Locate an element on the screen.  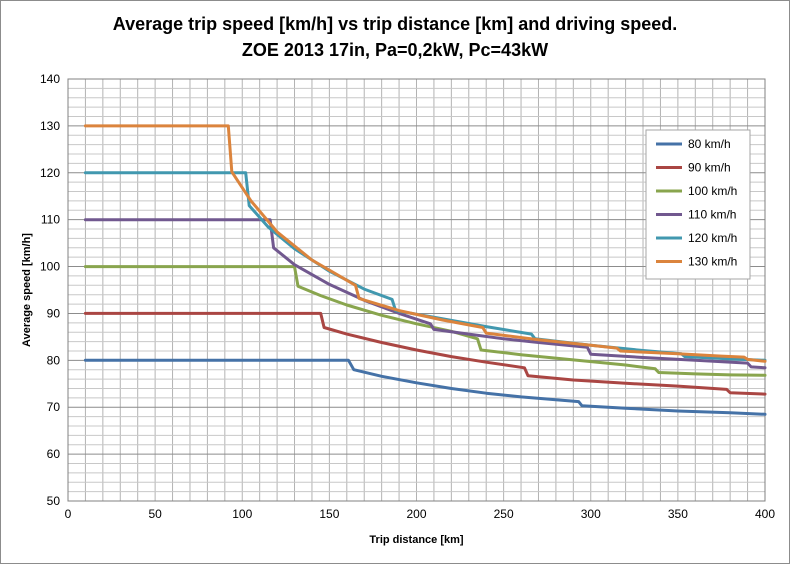
legend-label: 120 km/h is located at coordinates (712, 238).